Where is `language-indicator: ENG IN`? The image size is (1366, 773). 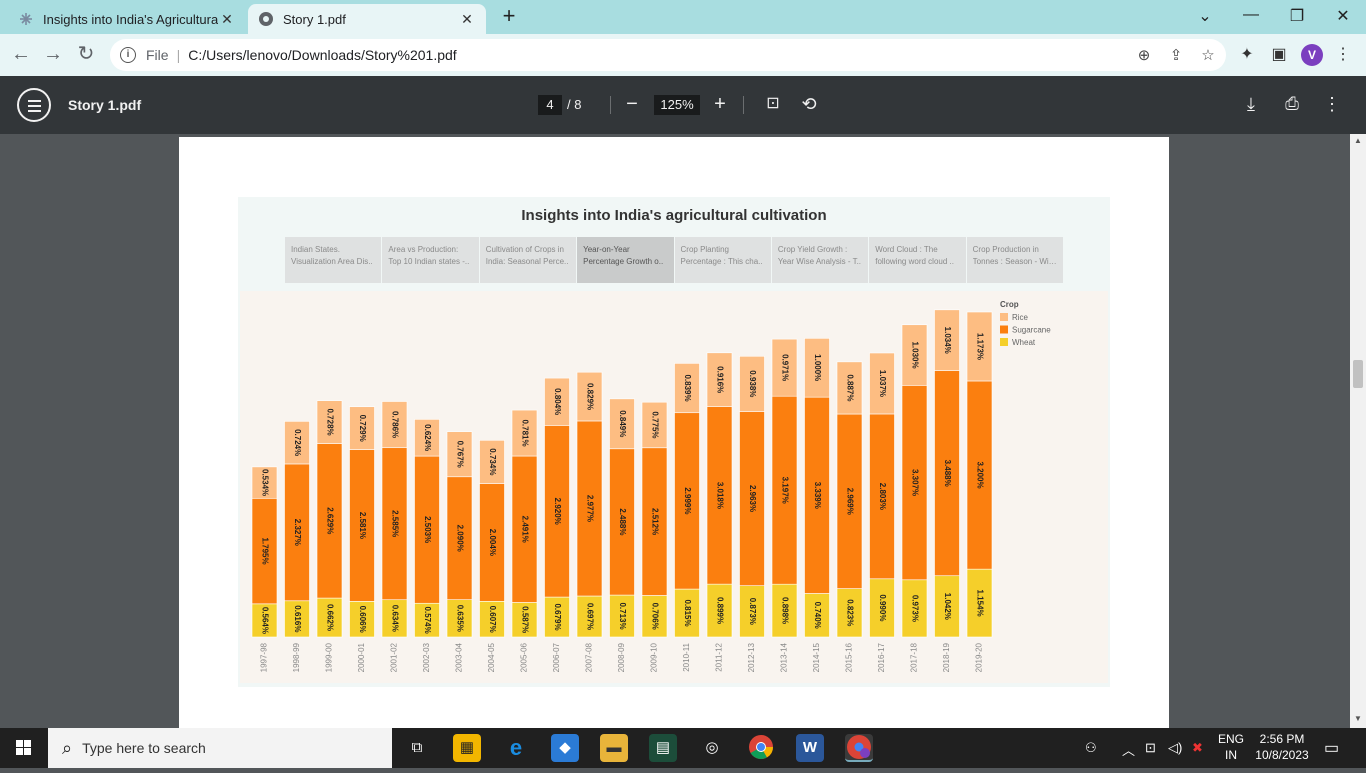
language-indicator: ENG IN is located at coordinates (1231, 747).